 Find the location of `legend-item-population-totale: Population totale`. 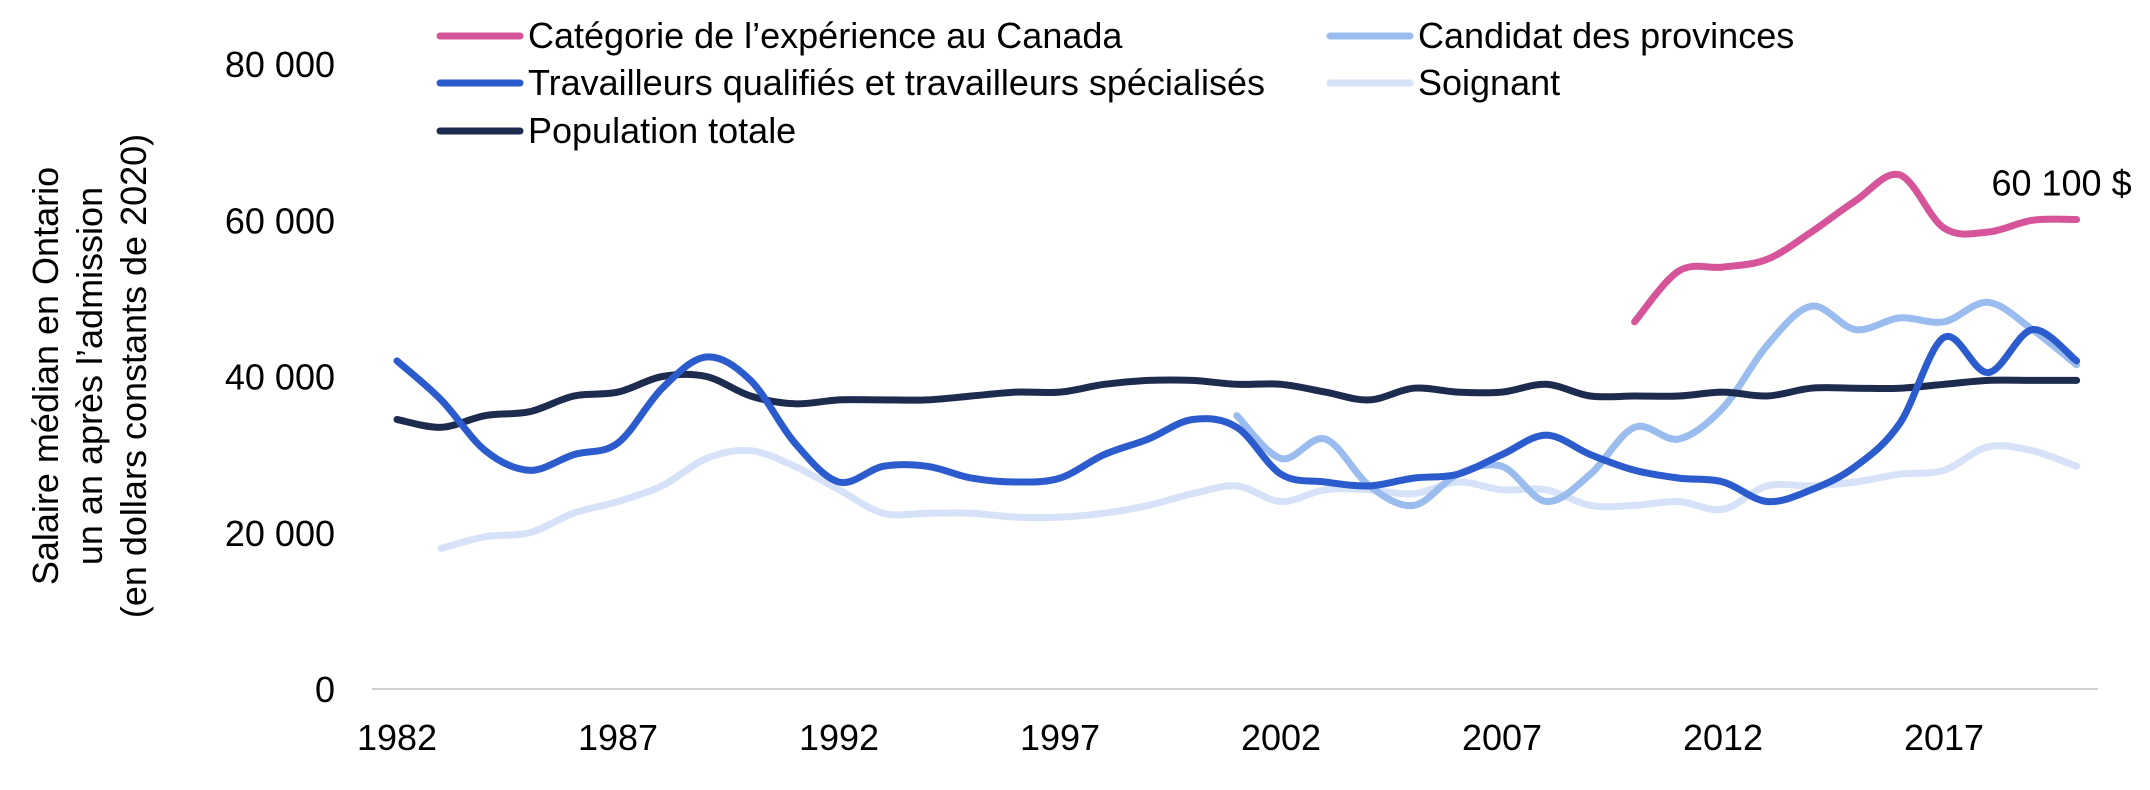

legend-item-population-totale: Population totale is located at coordinates (616, 130).